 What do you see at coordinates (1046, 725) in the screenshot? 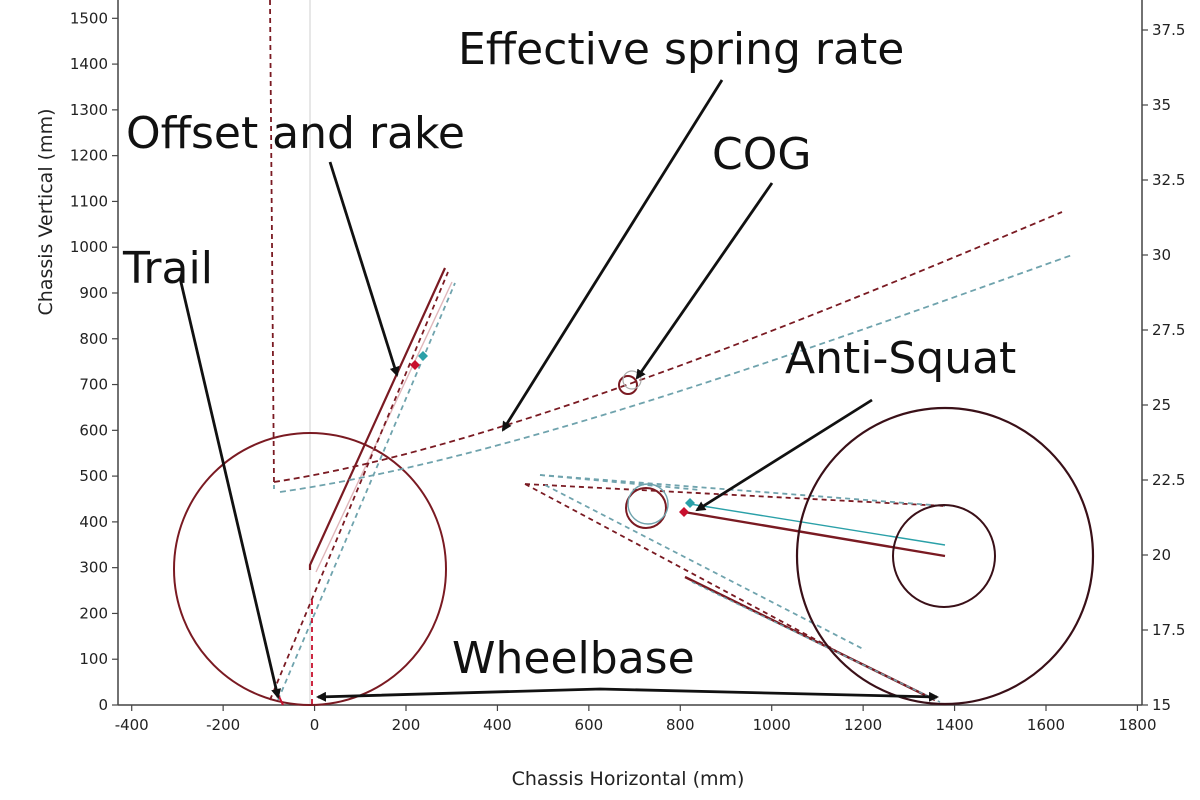
I see `x-tick-label: 1600` at bounding box center [1046, 725].